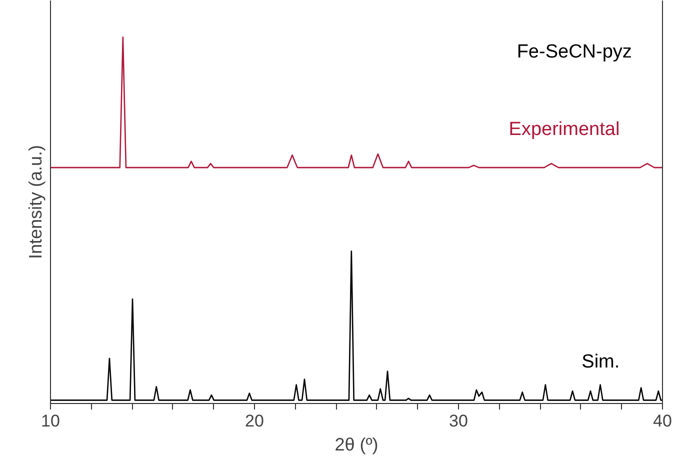 This screenshot has width=680, height=457. Describe the element at coordinates (458, 421) in the screenshot. I see `x-tick-label: 30` at that location.